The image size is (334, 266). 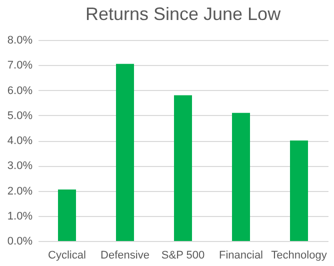 What do you see at coordinates (125, 256) in the screenshot?
I see `x-tick-label: Defensive` at bounding box center [125, 256].